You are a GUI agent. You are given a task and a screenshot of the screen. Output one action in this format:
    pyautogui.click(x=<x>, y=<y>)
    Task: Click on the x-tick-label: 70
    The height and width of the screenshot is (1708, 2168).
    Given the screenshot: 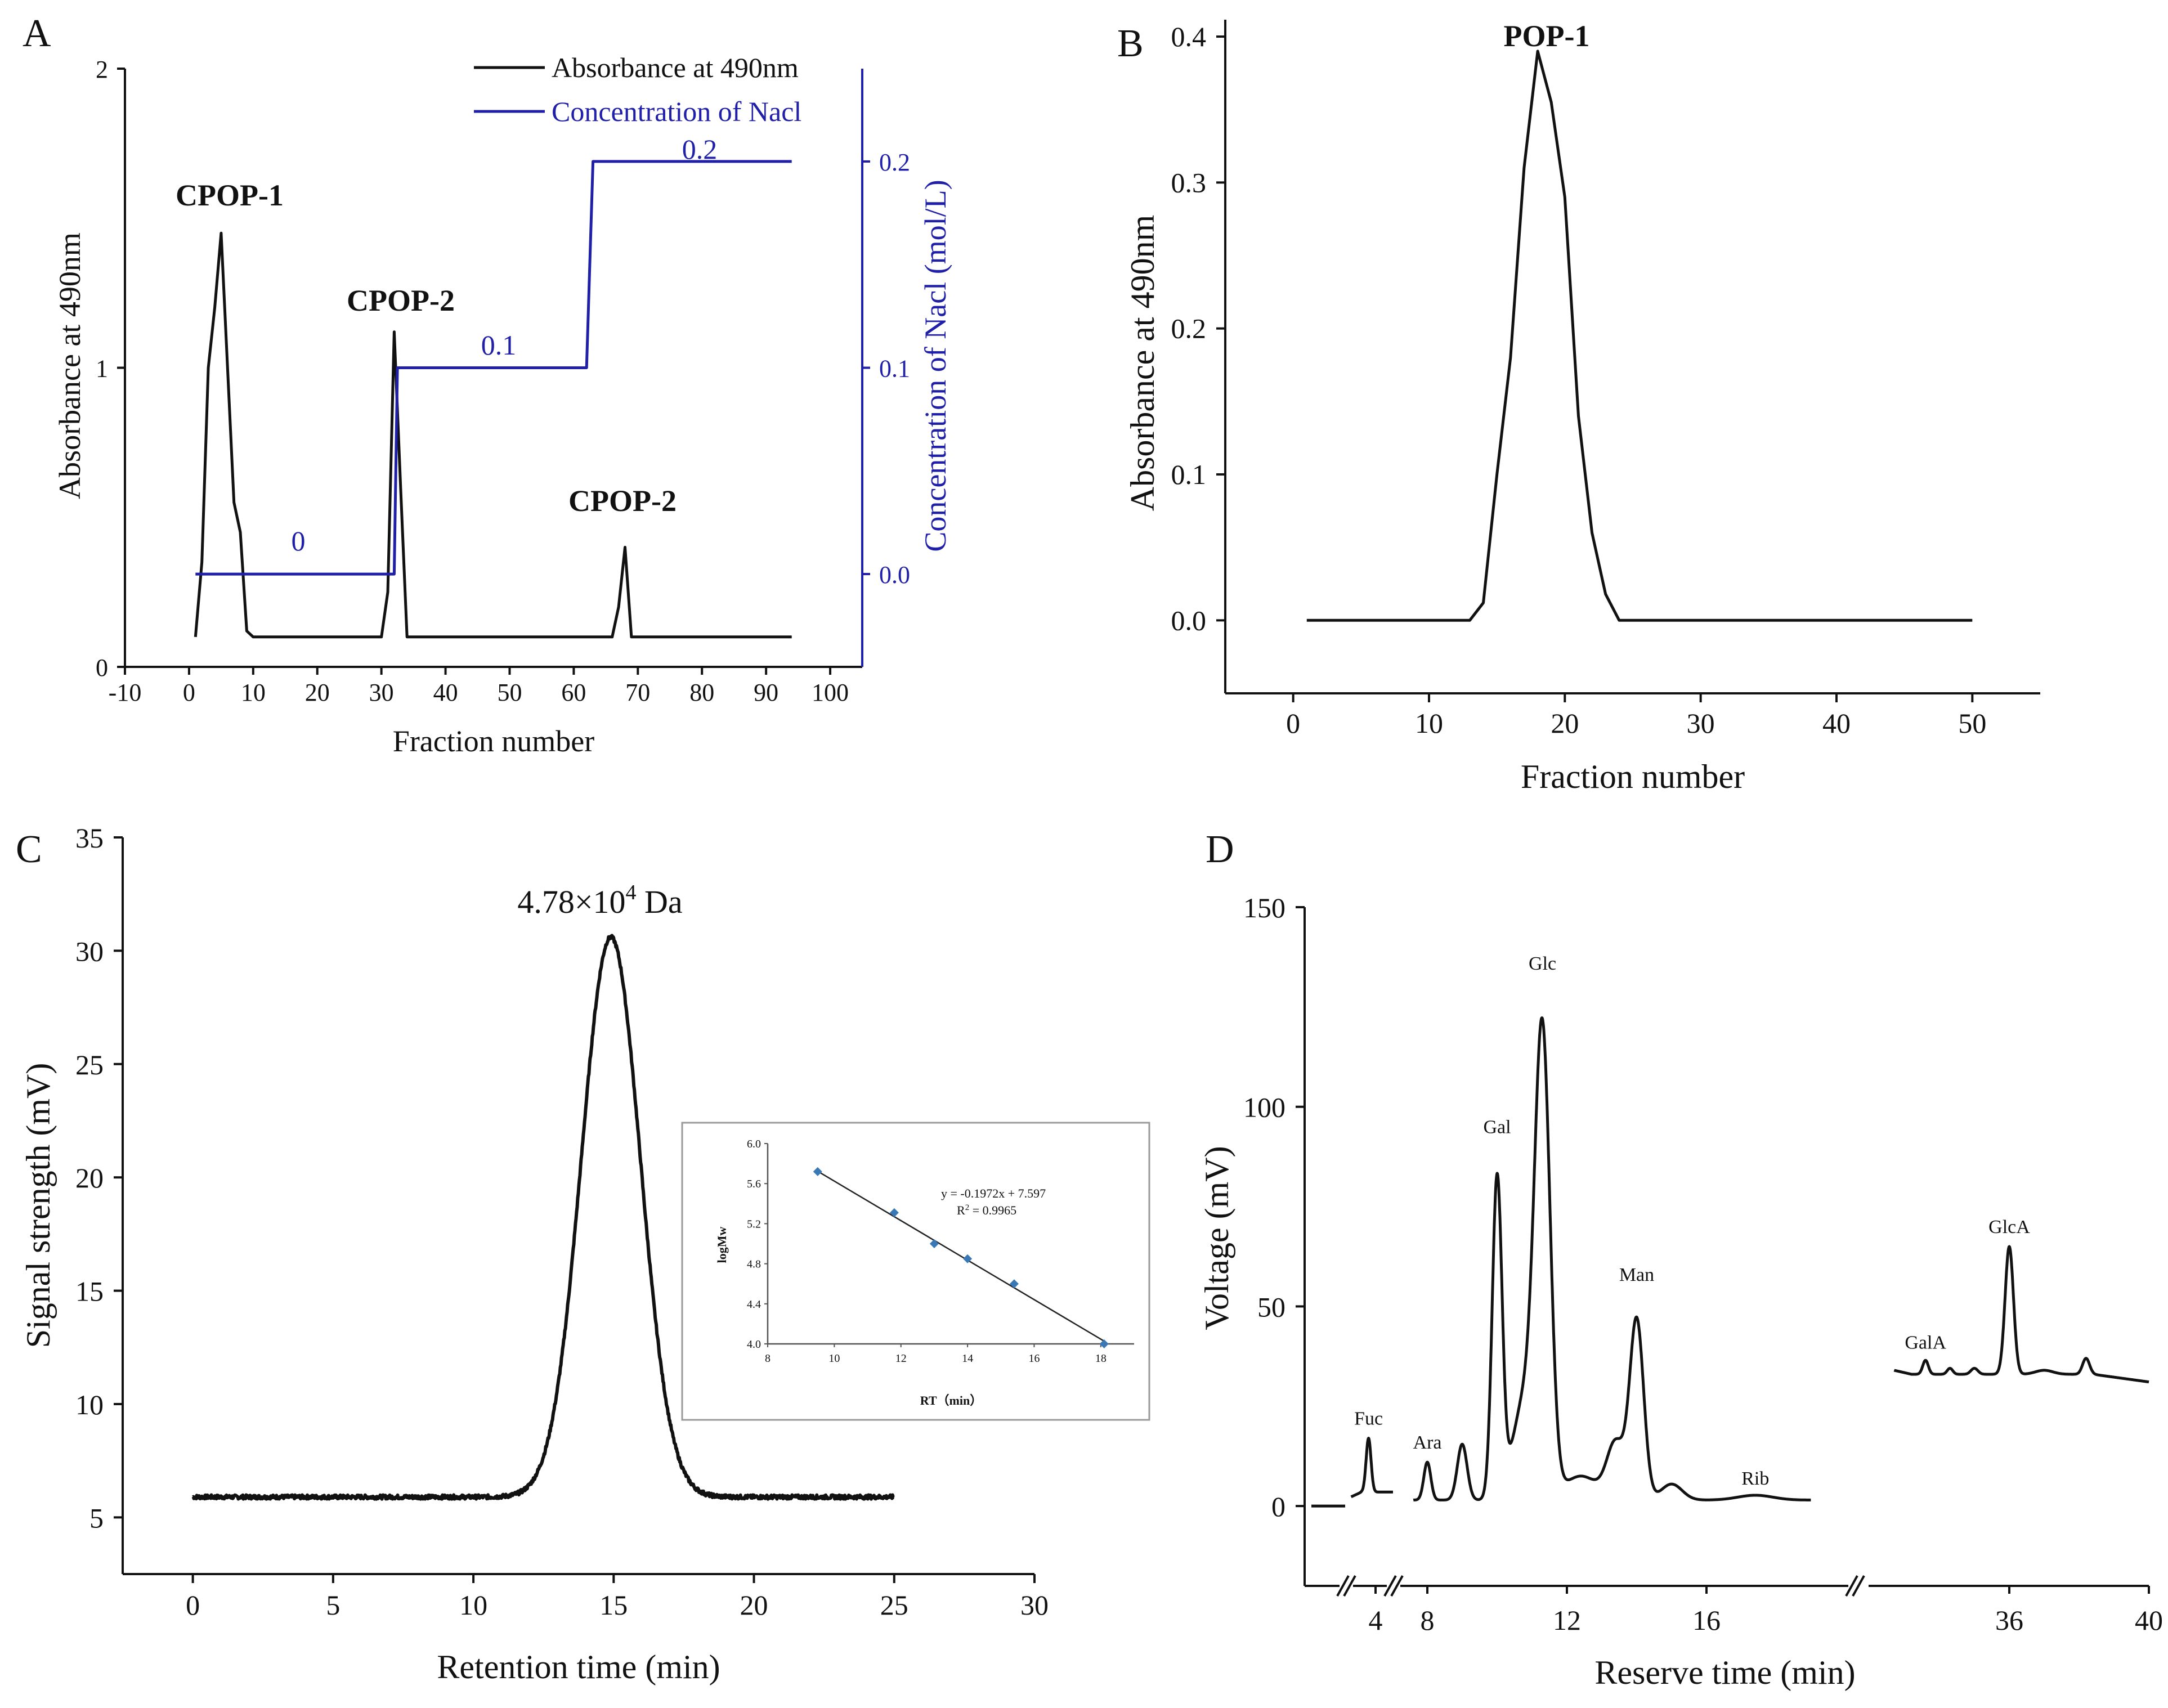 What is the action you would take?
    pyautogui.click(x=637, y=692)
    